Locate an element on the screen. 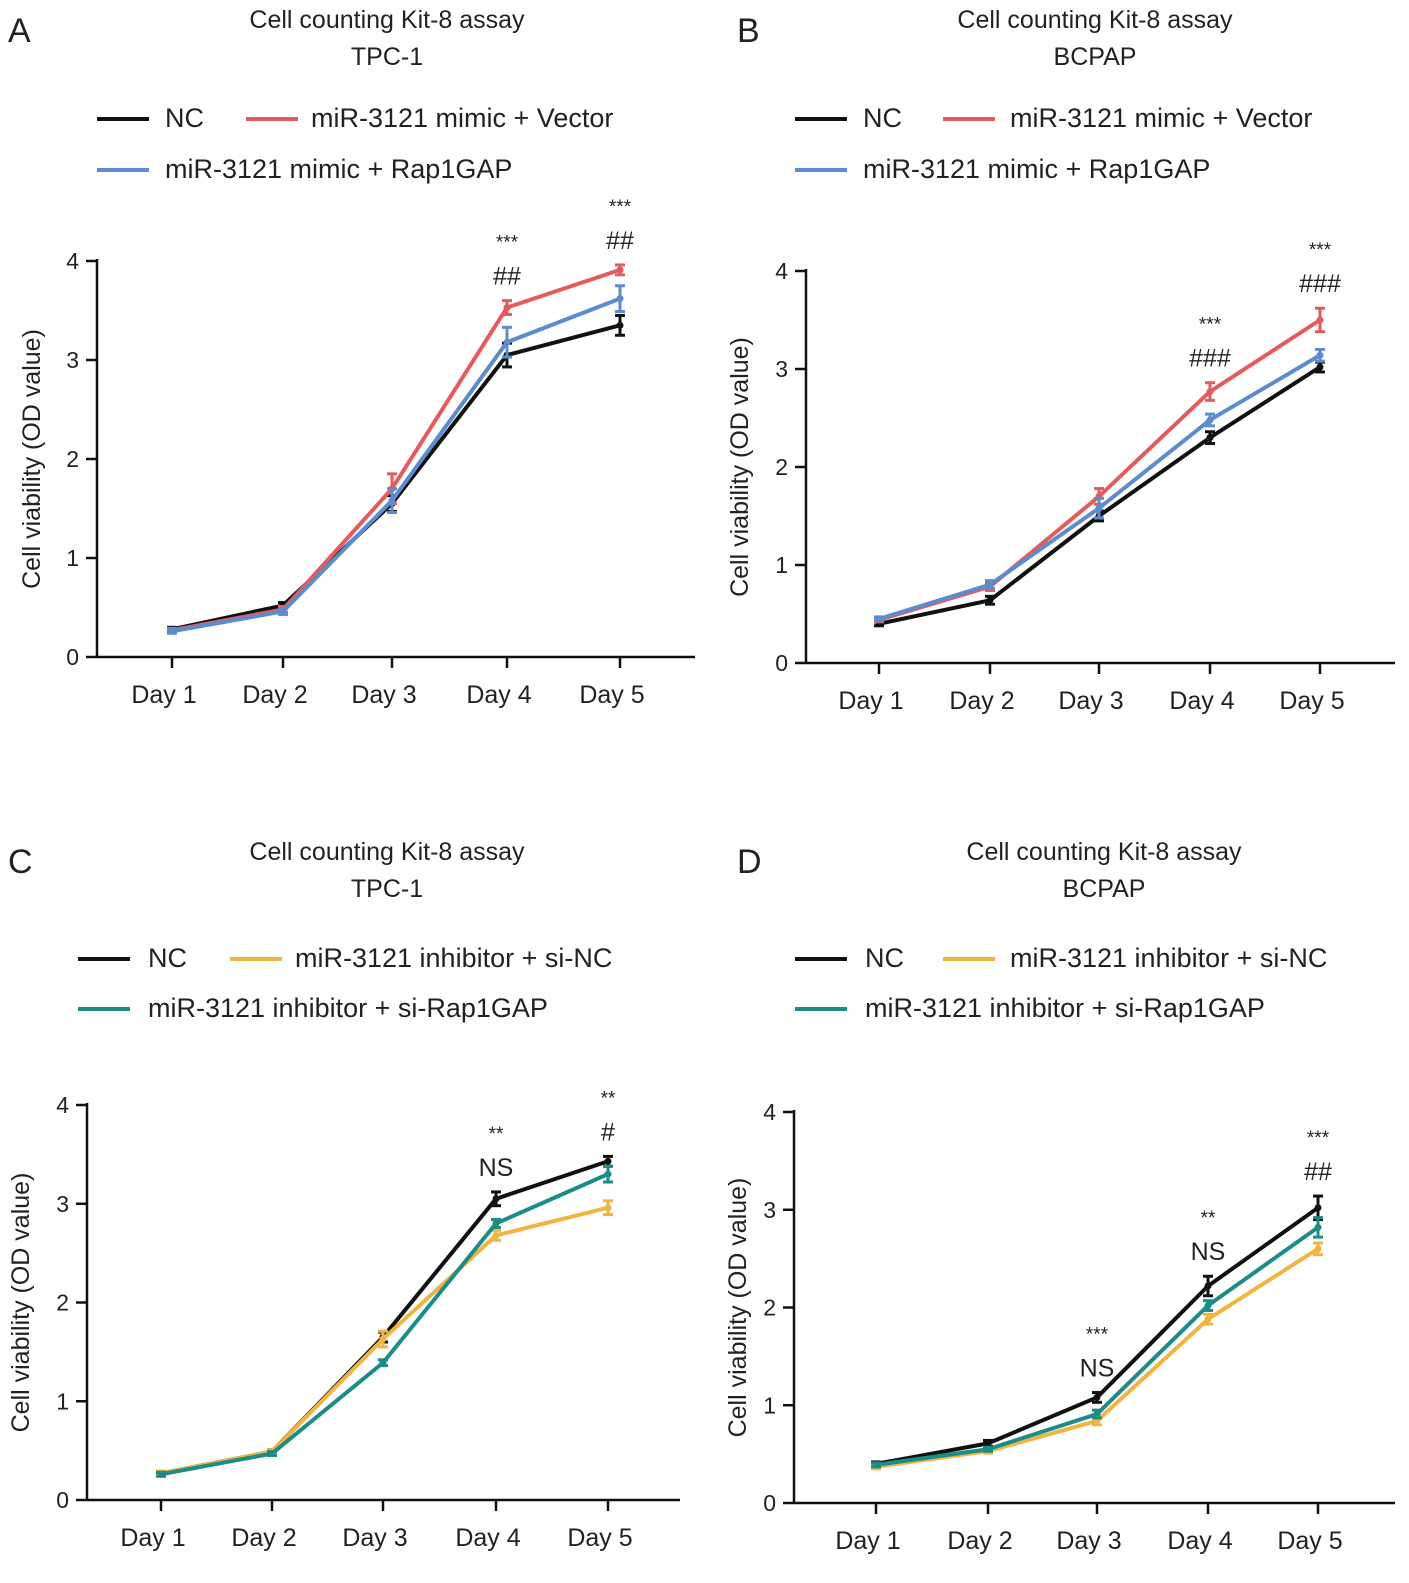 The image size is (1409, 1583). chart-title: Cell counting Kit-8 assay is located at coordinates (1095, 20).